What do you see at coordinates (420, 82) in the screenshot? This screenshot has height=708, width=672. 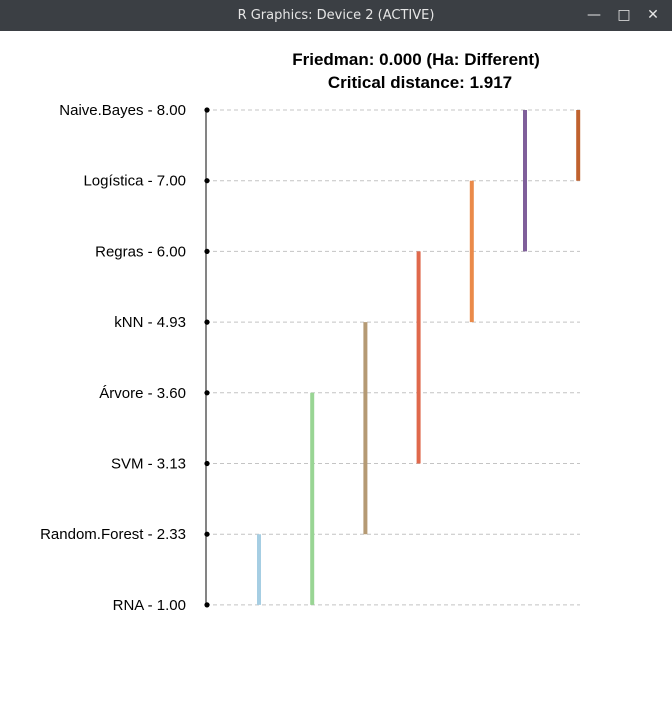 I see `chart-subtitle: Critical distance: 1.917` at bounding box center [420, 82].